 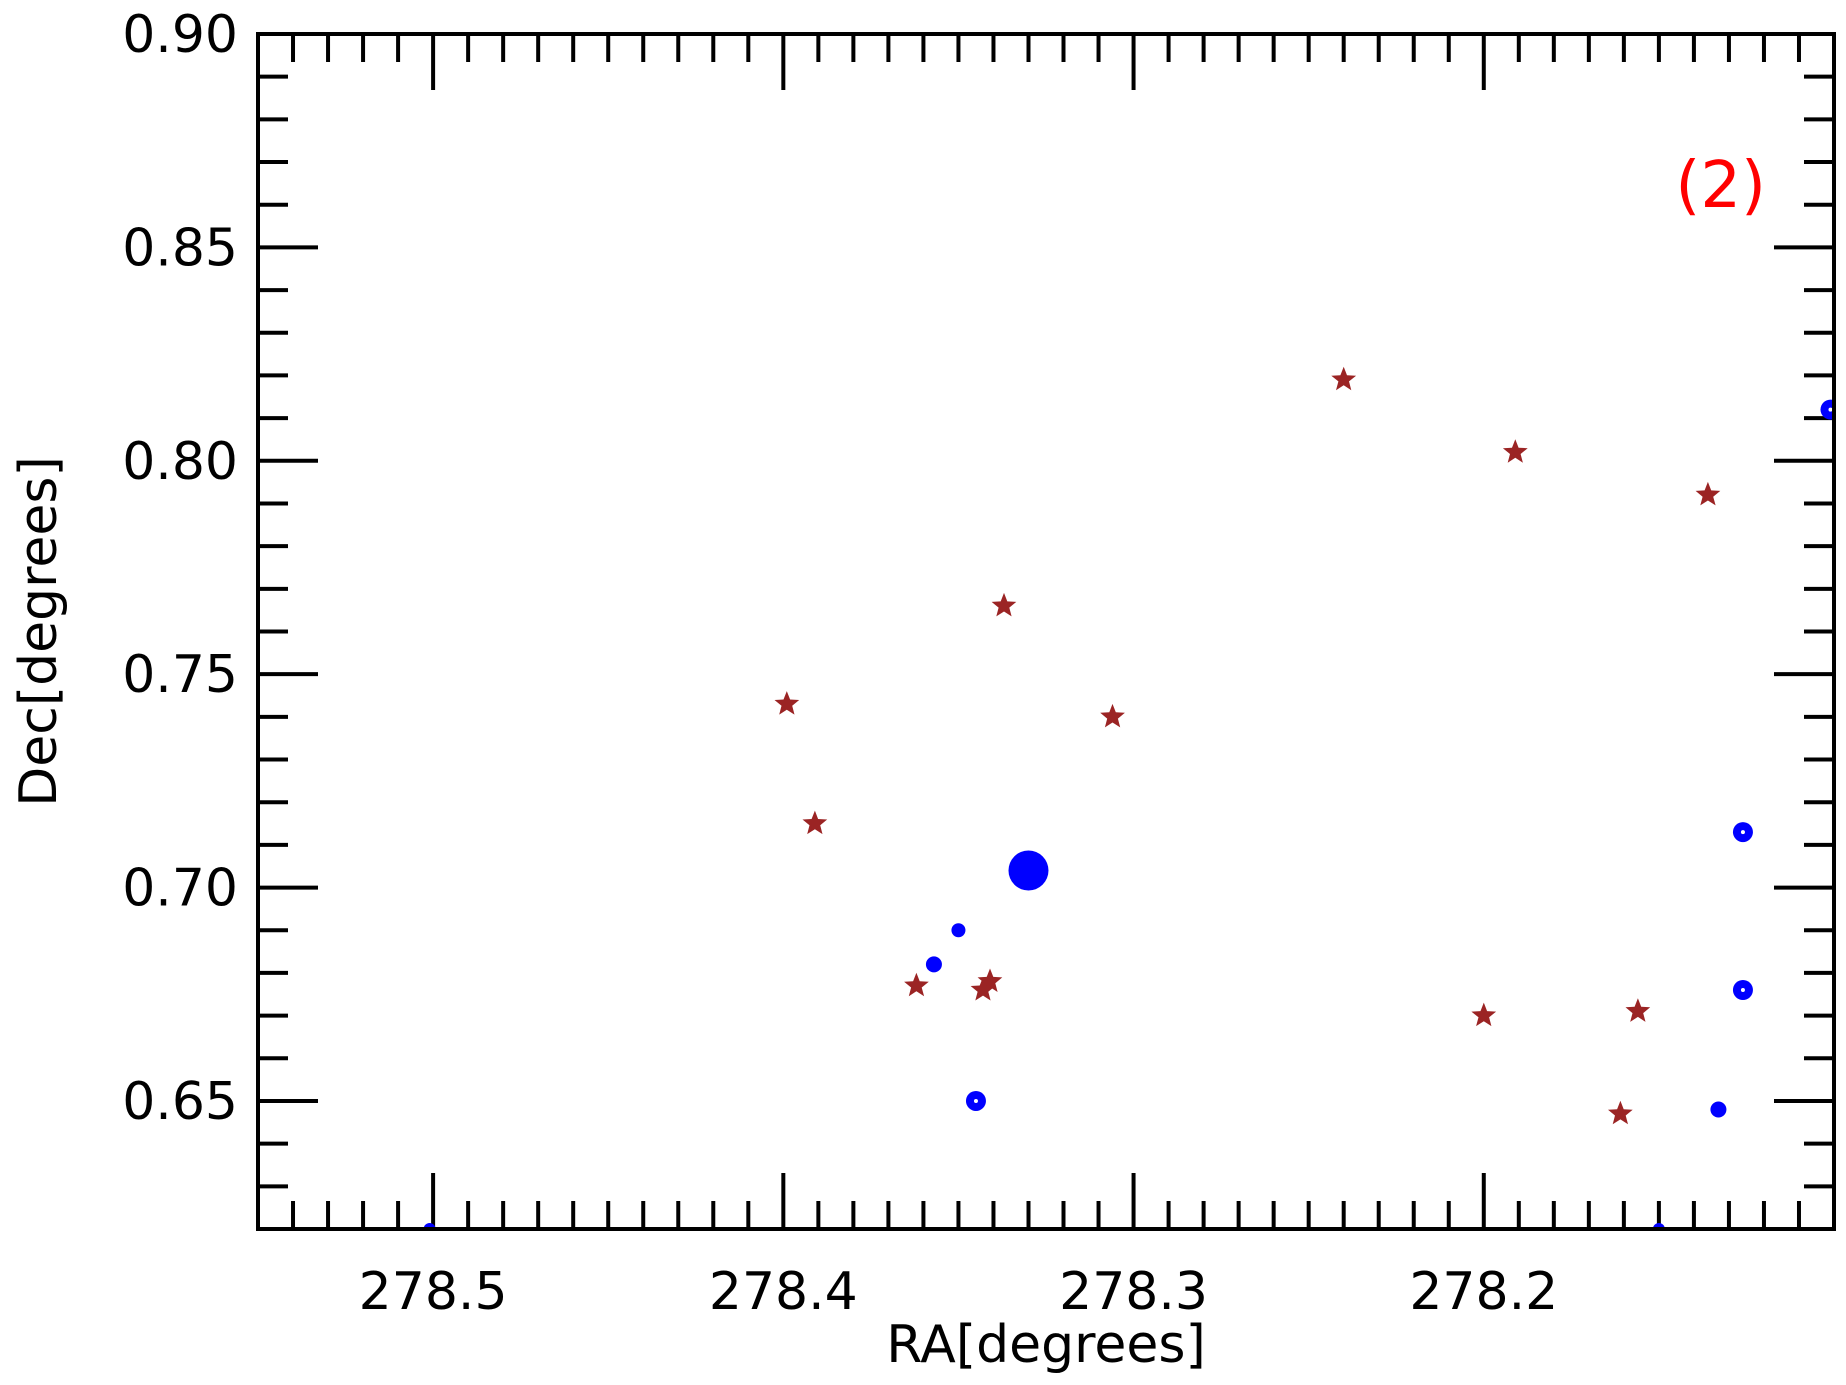 What do you see at coordinates (180, 35) in the screenshot?
I see `y-tick-label: 0.90` at bounding box center [180, 35].